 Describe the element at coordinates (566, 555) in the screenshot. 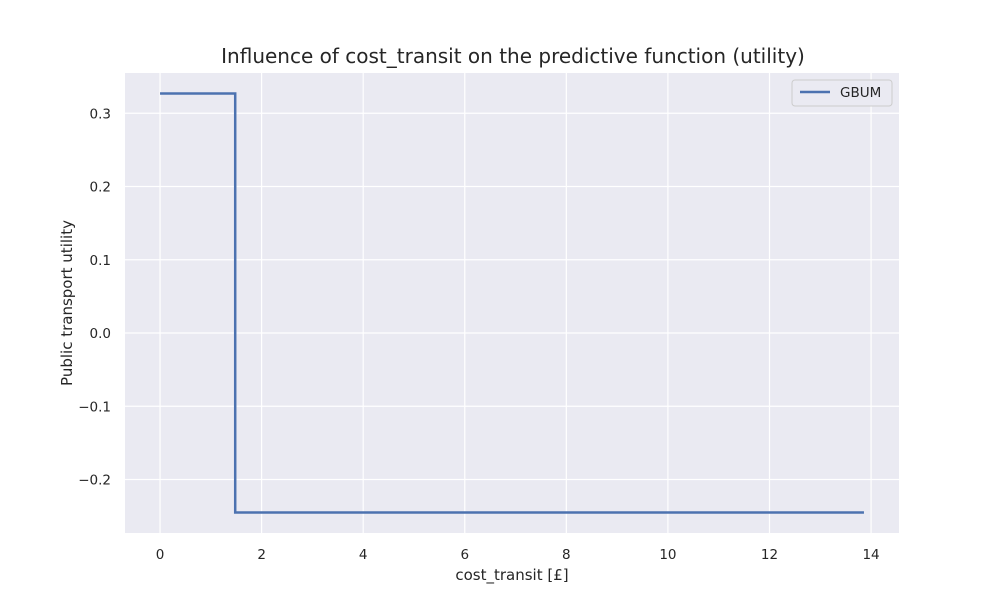

I see `x-tick-label: 8` at that location.